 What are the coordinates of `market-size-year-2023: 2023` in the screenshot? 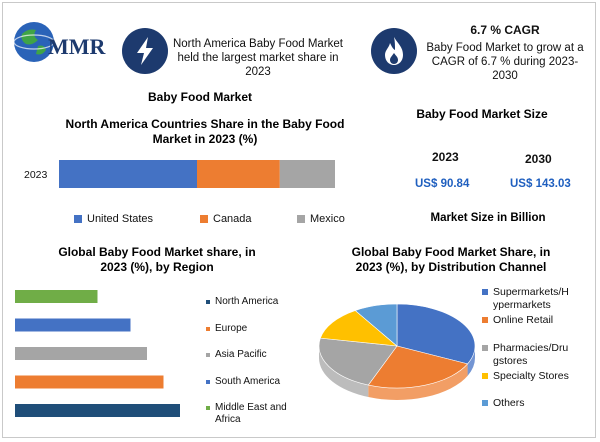 It's located at (445, 157).